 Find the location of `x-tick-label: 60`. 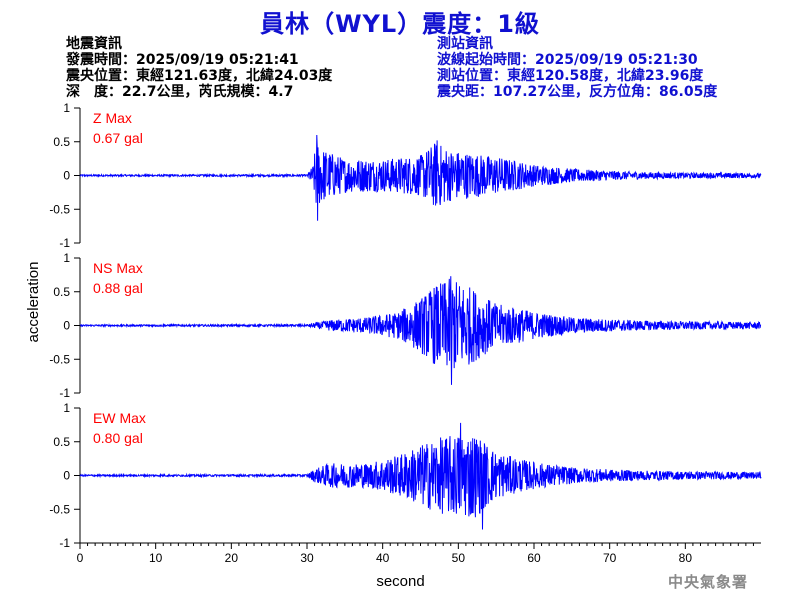

x-tick-label: 60 is located at coordinates (534, 558).